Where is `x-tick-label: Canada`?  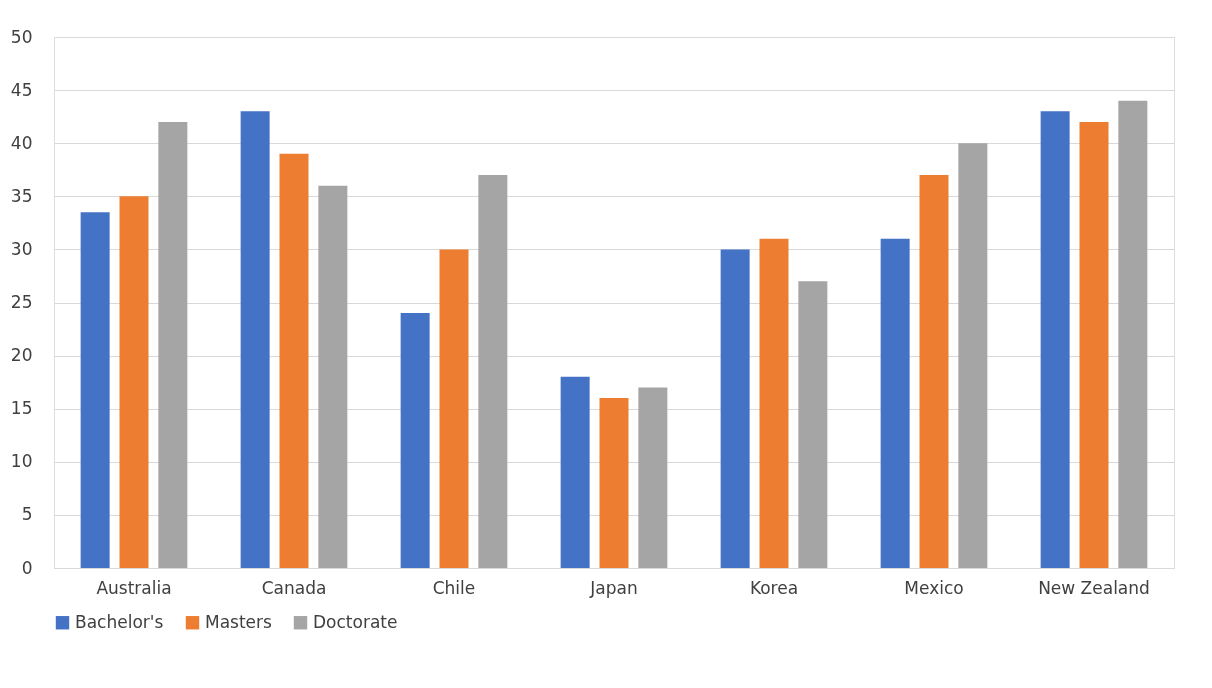 x-tick-label: Canada is located at coordinates (294, 587).